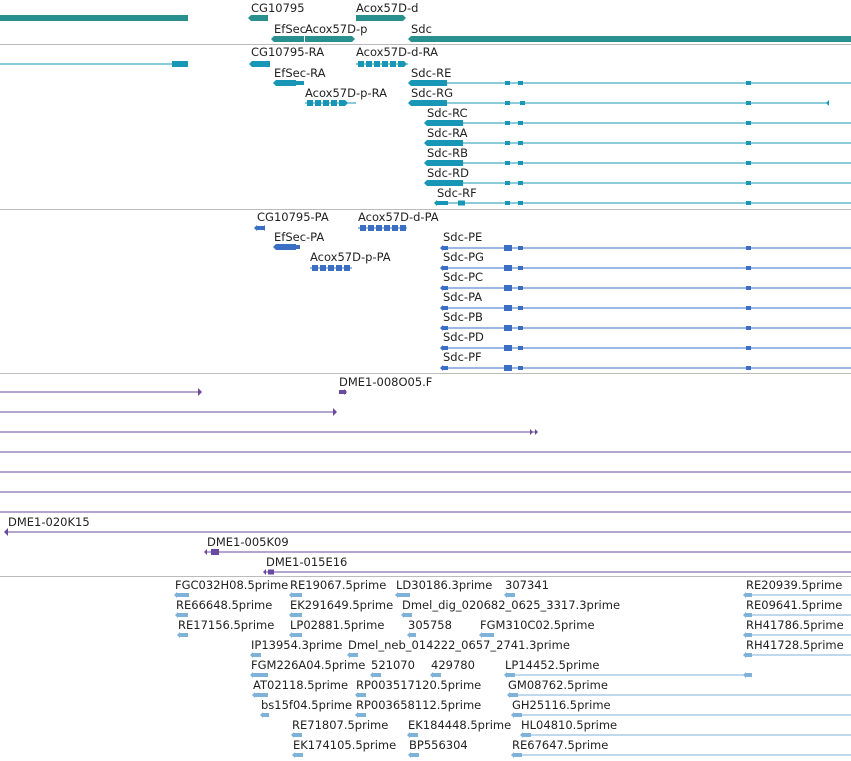 This screenshot has height=761, width=851. Describe the element at coordinates (301, 685) in the screenshot. I see `est-label: AT02118.5prime` at that location.